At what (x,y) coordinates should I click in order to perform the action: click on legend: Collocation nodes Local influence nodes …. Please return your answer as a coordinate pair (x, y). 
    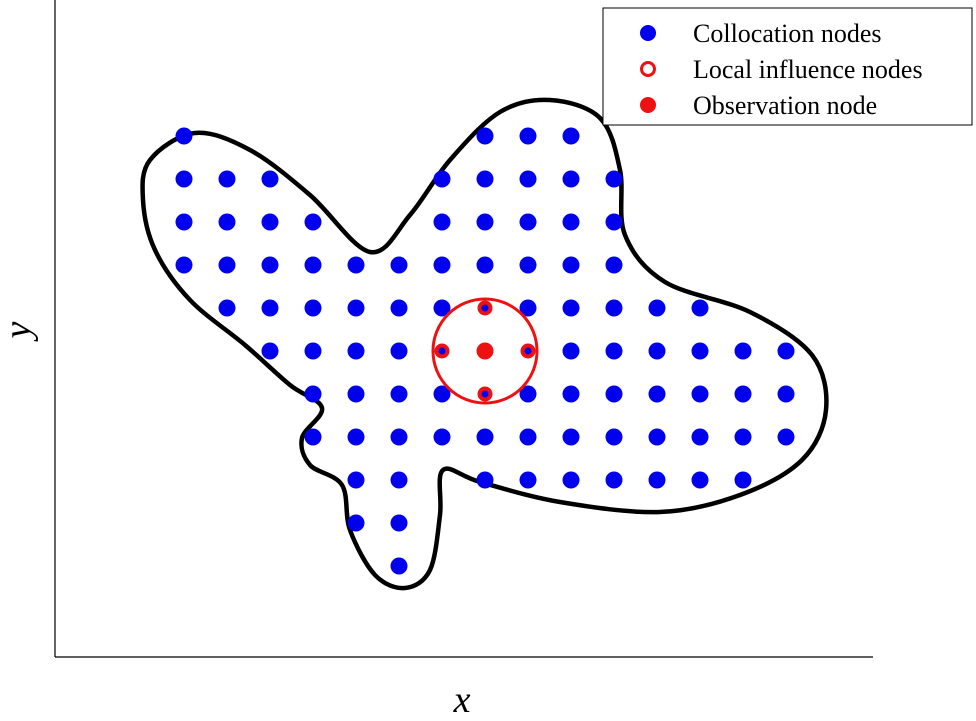
    Looking at the image, I should click on (787, 66).